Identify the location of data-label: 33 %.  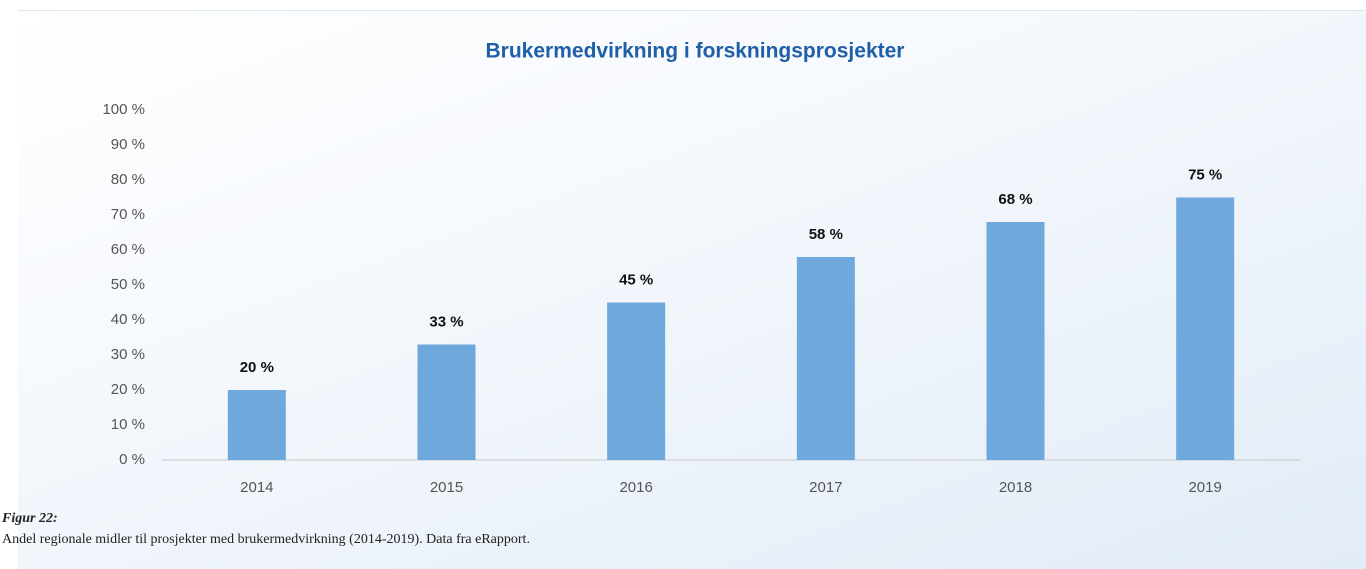
(446, 321).